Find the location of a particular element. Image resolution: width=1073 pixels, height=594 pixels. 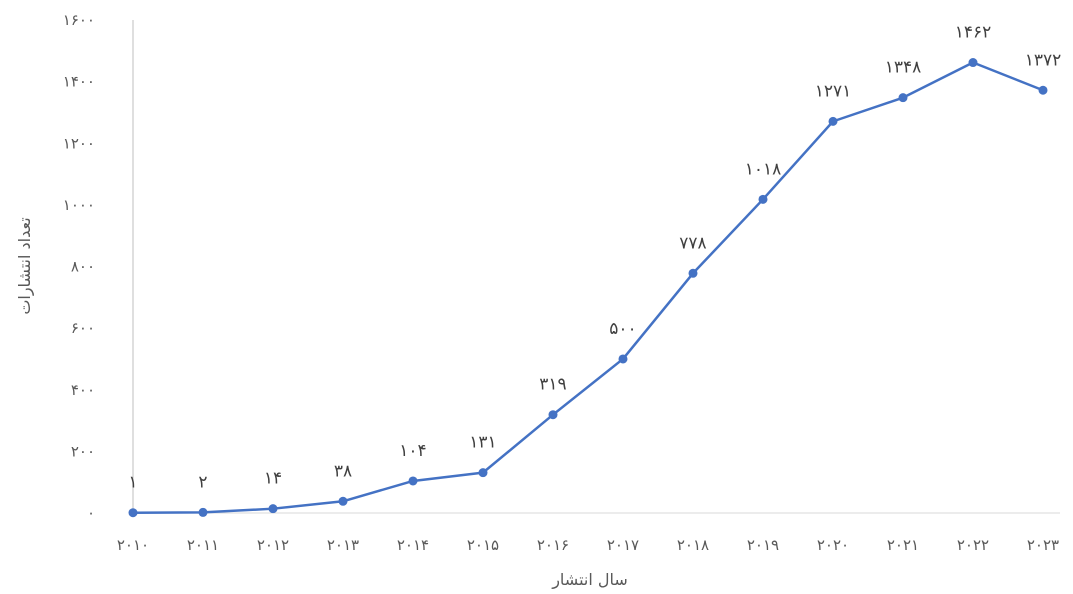

x-tick-label: ۲۰۲۱ is located at coordinates (903, 545).